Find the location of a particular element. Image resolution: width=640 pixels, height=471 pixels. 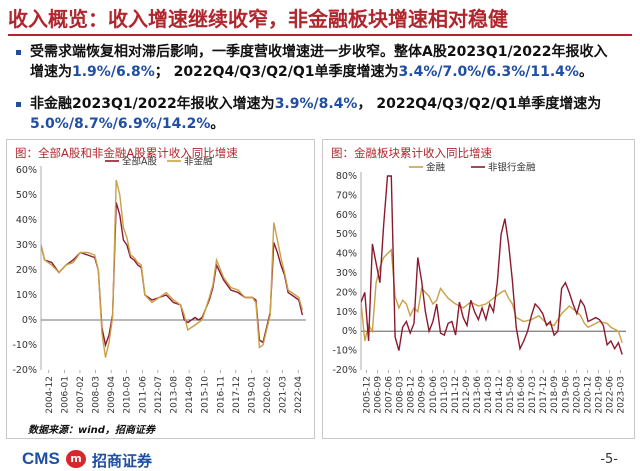

x-tick-label: 2011-03 is located at coordinates (445, 395).